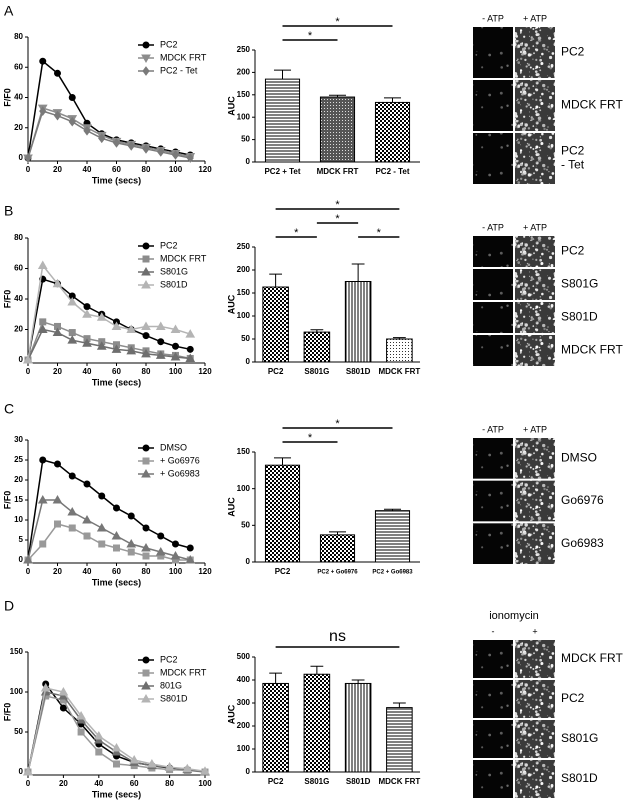  Describe the element at coordinates (244, 656) in the screenshot. I see `y-tick-label: 500` at that location.